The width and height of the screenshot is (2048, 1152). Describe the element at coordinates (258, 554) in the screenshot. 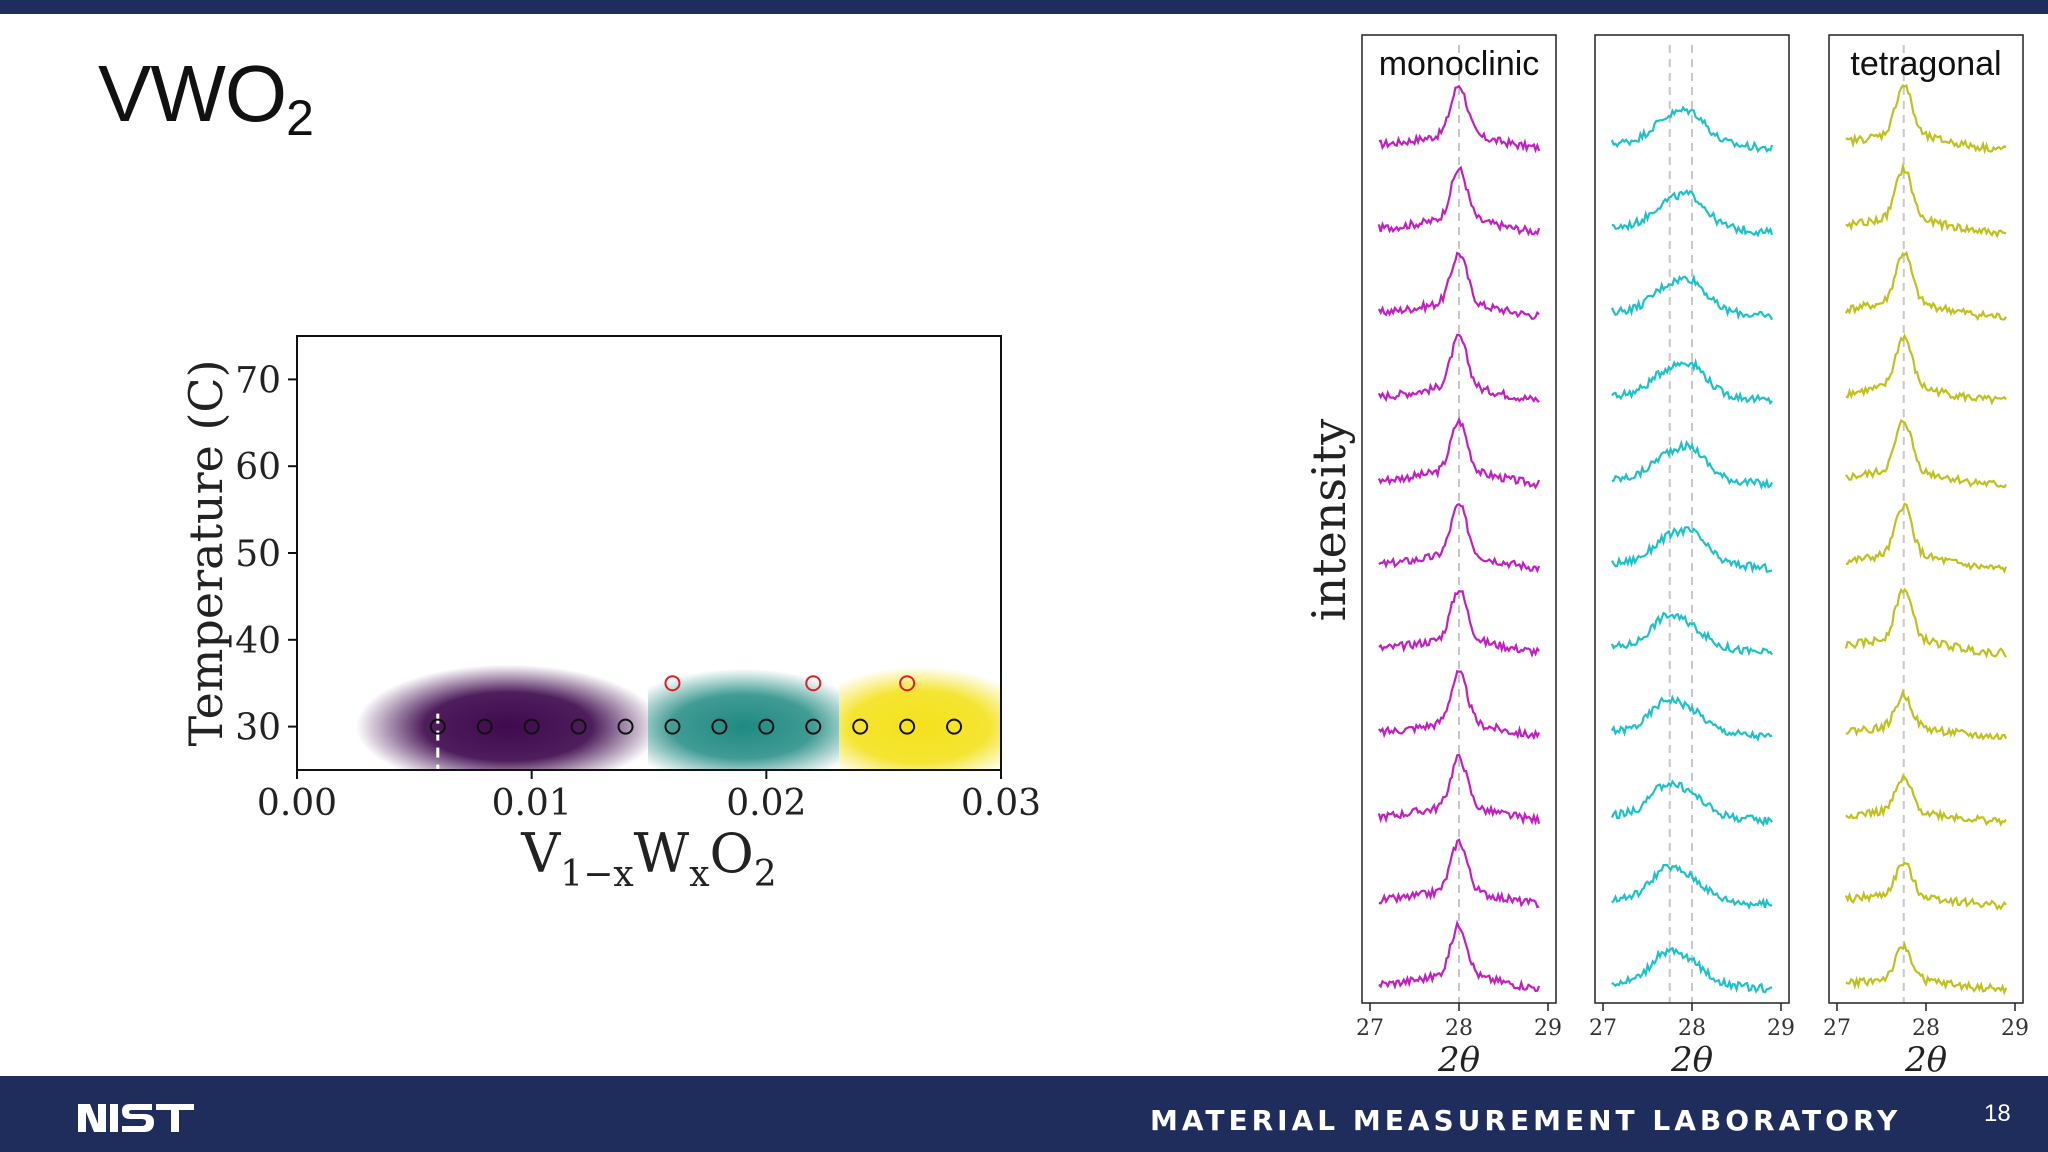

I see `y-tick-label: 50` at that location.